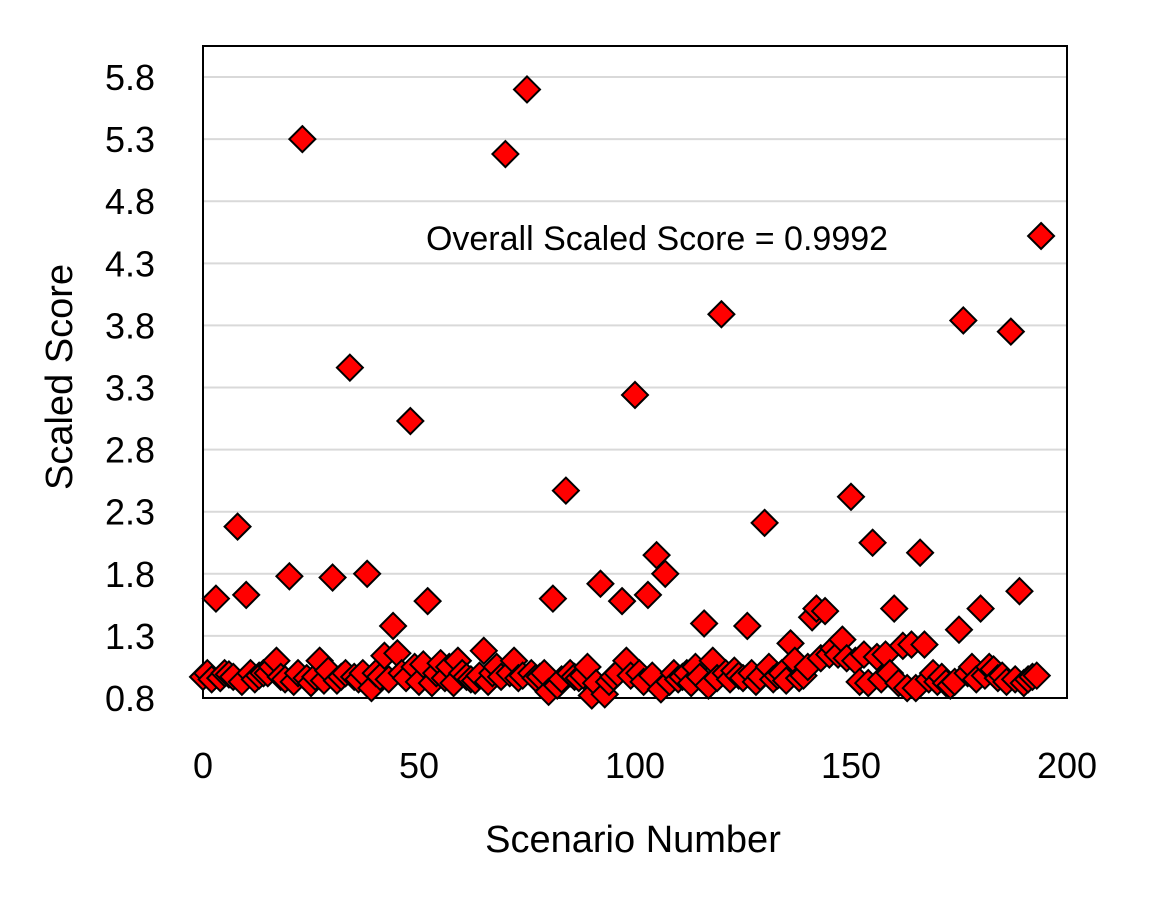 The height and width of the screenshot is (924, 1155). What do you see at coordinates (635, 765) in the screenshot?
I see `x-tick-label: 100` at bounding box center [635, 765].